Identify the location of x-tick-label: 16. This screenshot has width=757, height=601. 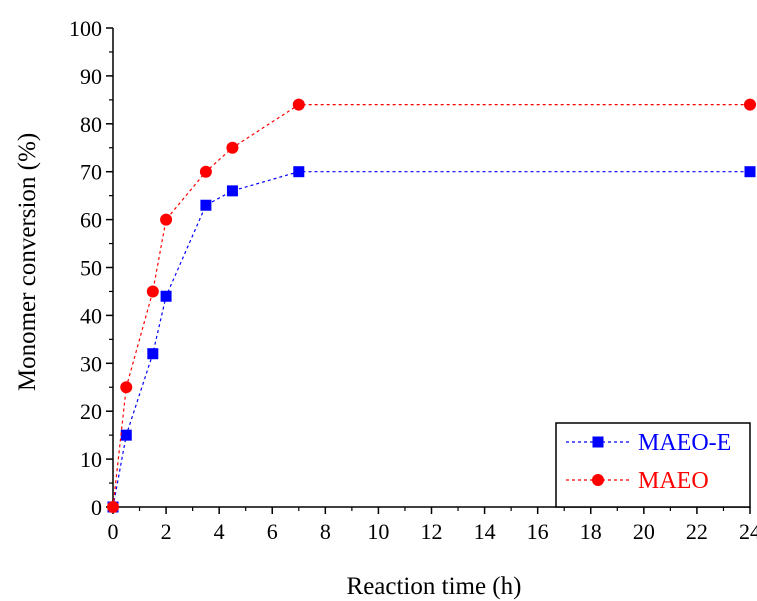
(538, 531).